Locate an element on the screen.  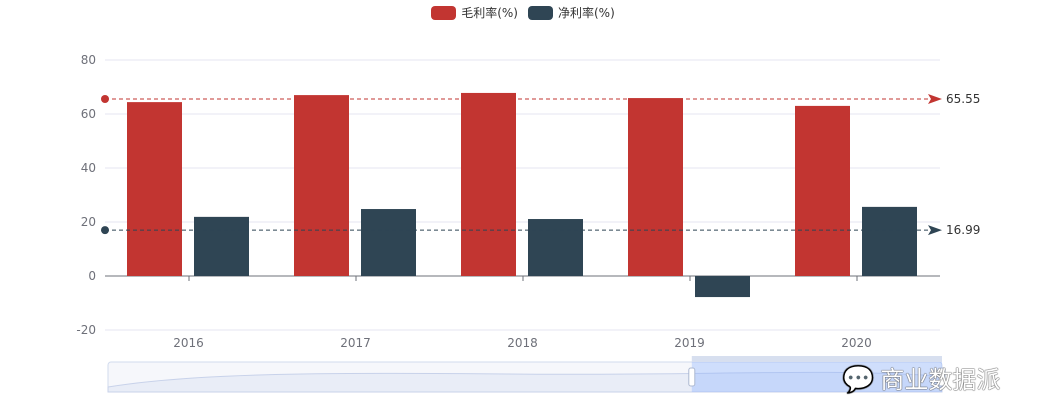
y-tick-label: -20 is located at coordinates (86, 330).